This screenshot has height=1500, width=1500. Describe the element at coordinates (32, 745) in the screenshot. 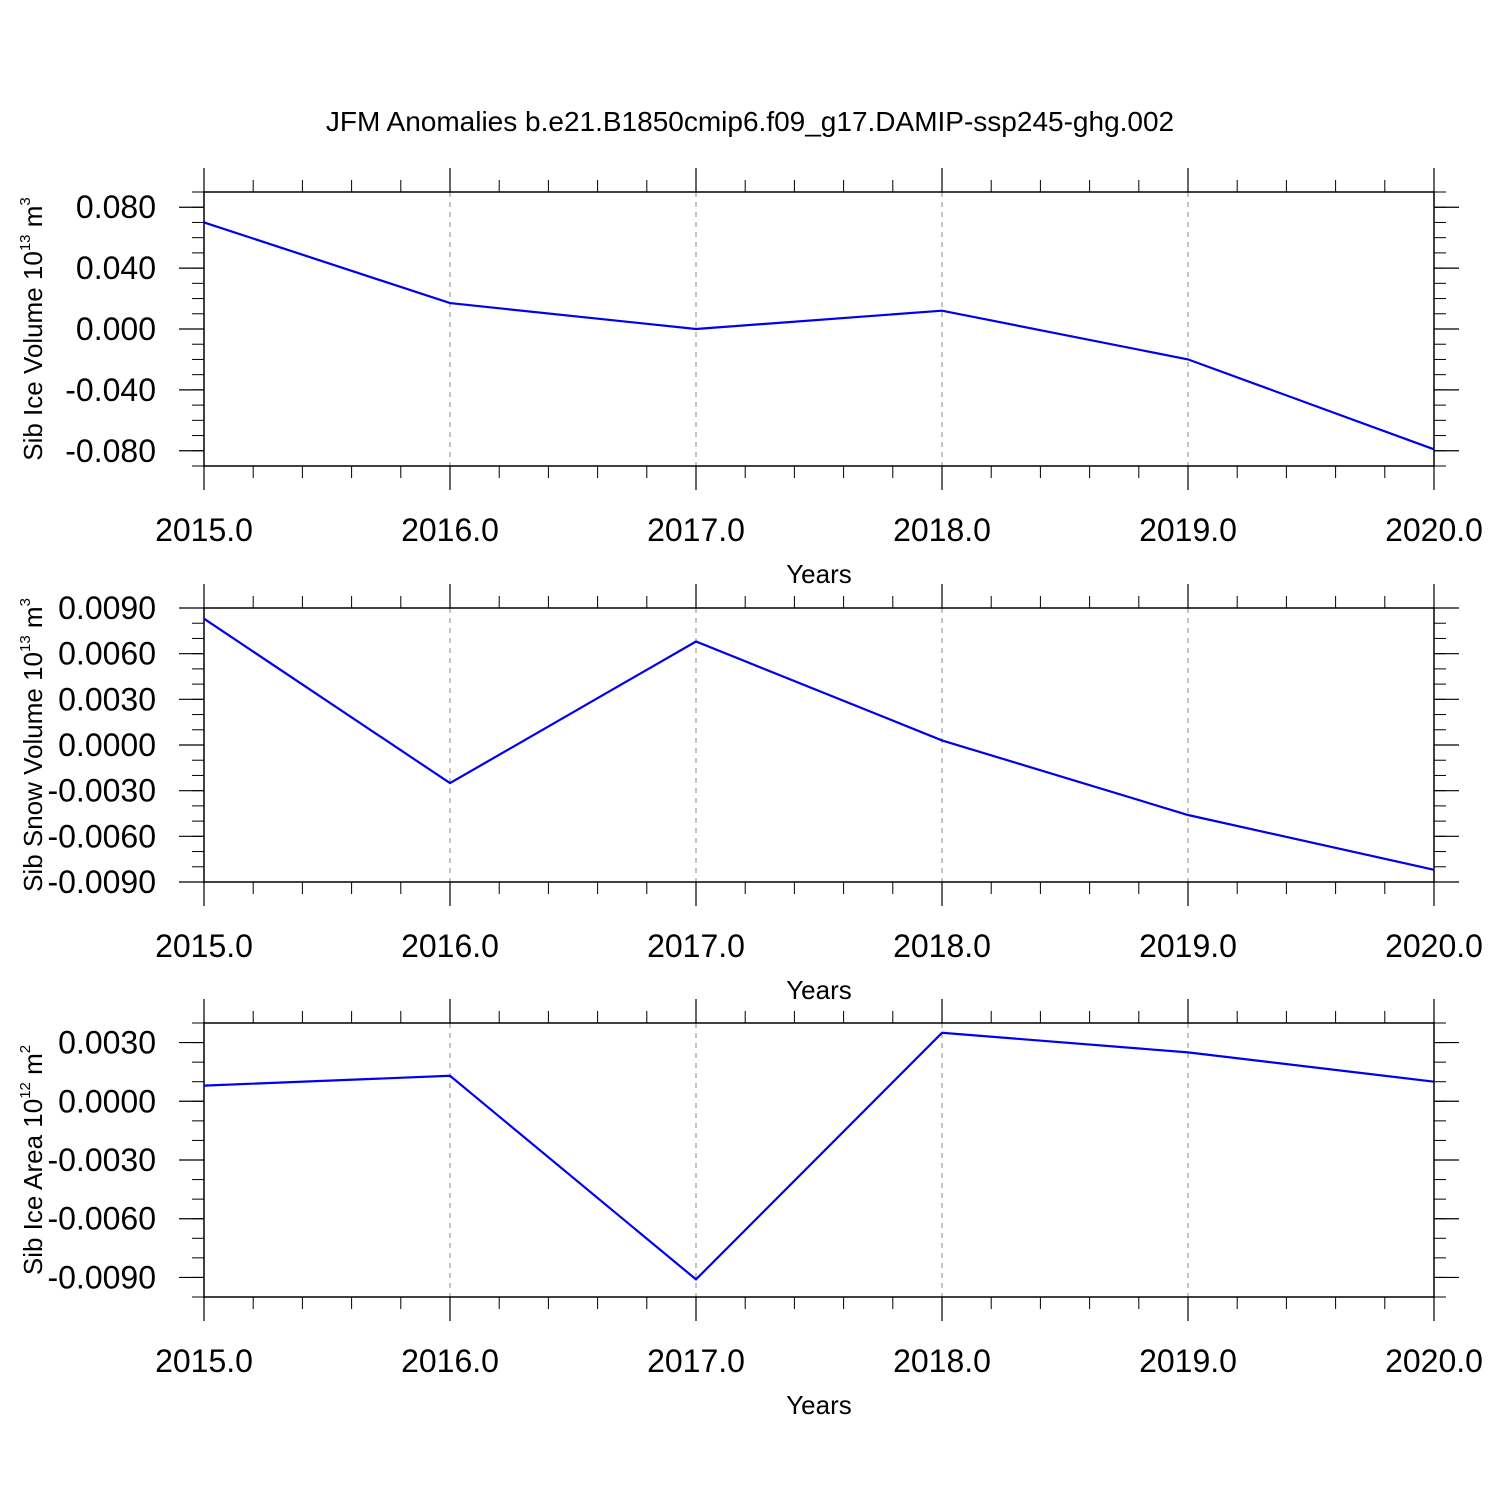

I see `y-axis-label: Sib Snow Volume 1013 m3` at that location.